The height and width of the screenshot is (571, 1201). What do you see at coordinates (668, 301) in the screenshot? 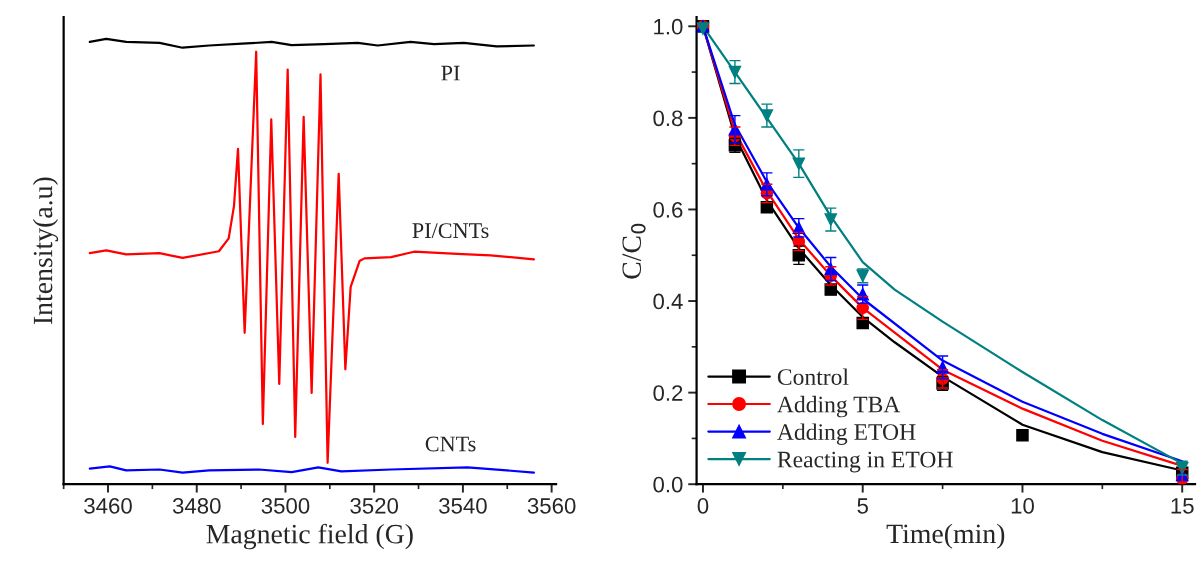
I see `y-tick-label: 0.4` at bounding box center [668, 301].